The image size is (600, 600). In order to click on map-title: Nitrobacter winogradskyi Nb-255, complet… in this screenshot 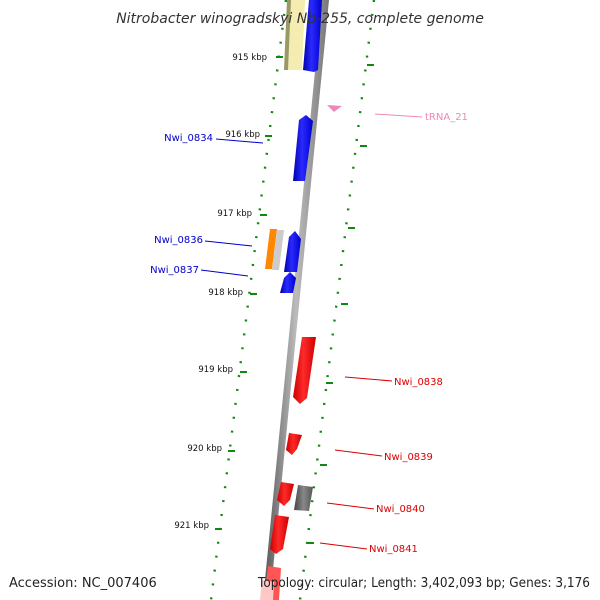, I will do `click(300, 19)`.